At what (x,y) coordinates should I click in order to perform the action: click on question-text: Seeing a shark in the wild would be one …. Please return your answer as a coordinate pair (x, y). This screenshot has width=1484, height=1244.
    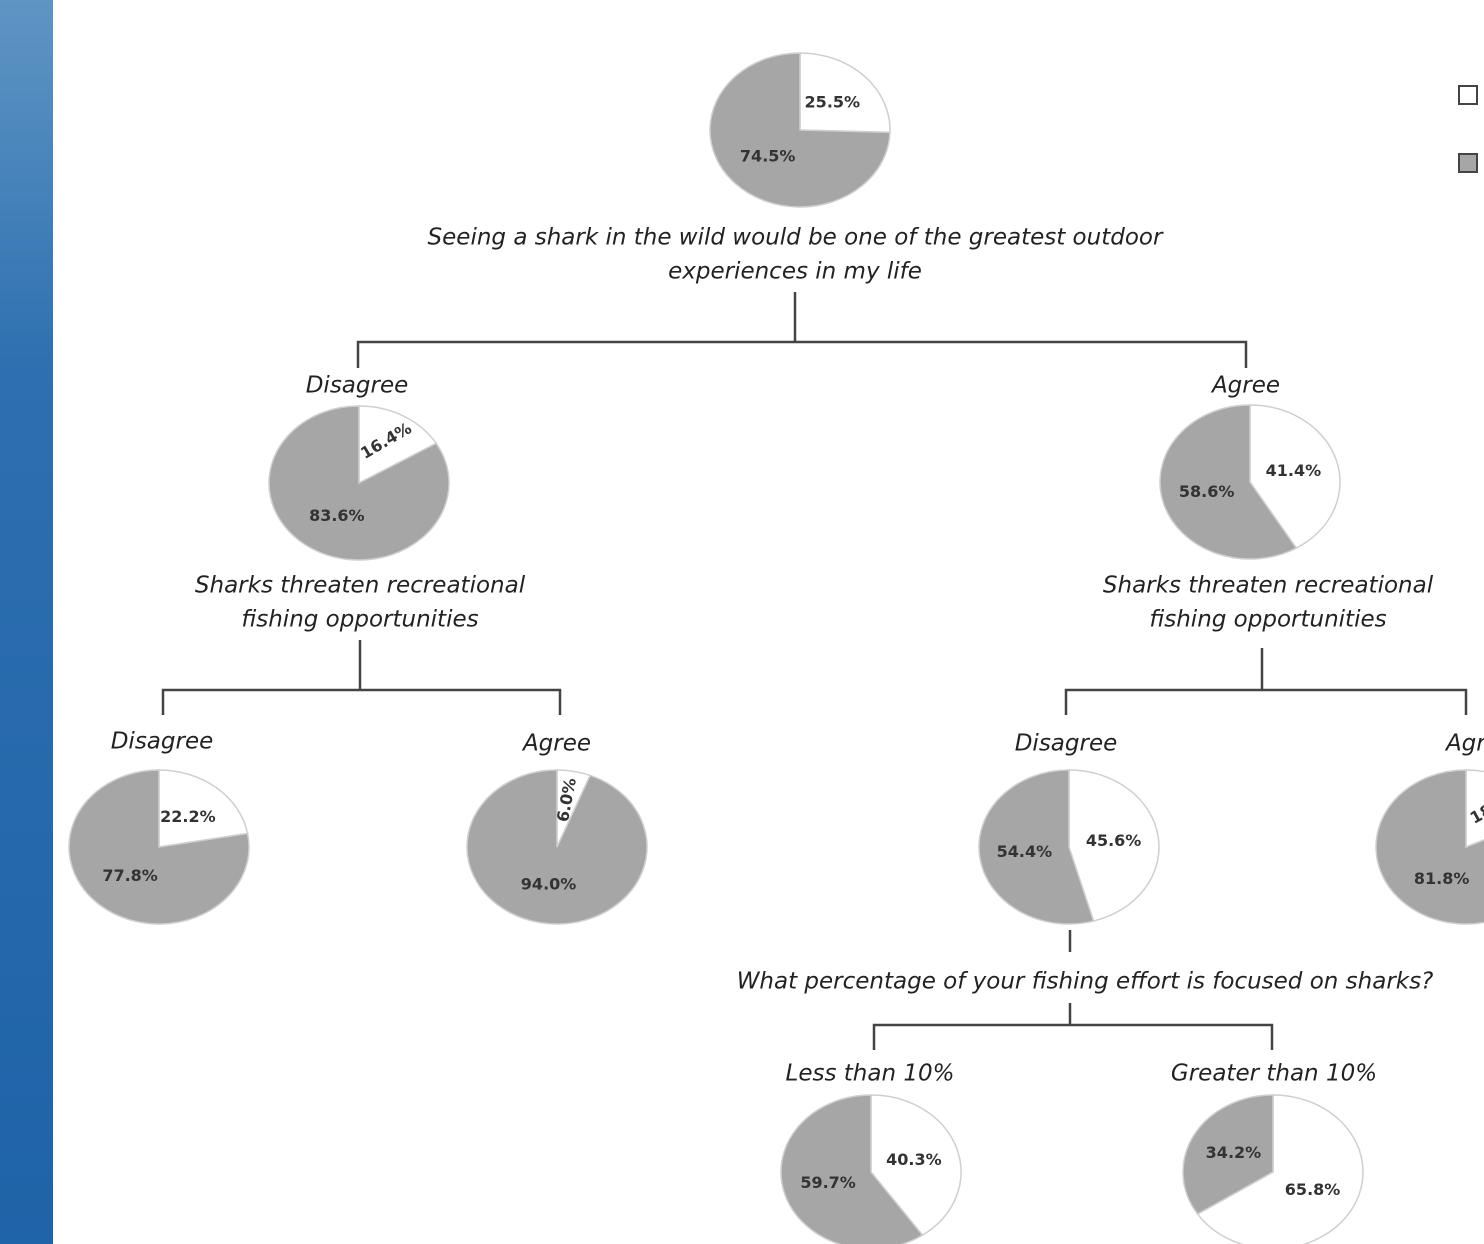
    Looking at the image, I should click on (796, 238).